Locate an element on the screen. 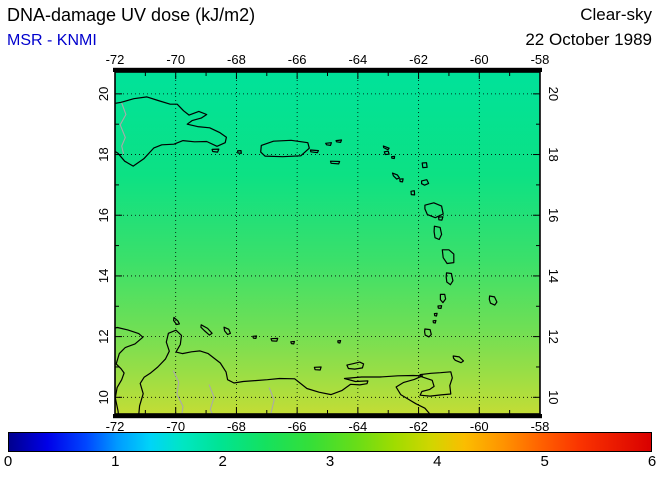 This screenshot has width=660, height=480. coastline-hispaniola is located at coordinates (171, 131).